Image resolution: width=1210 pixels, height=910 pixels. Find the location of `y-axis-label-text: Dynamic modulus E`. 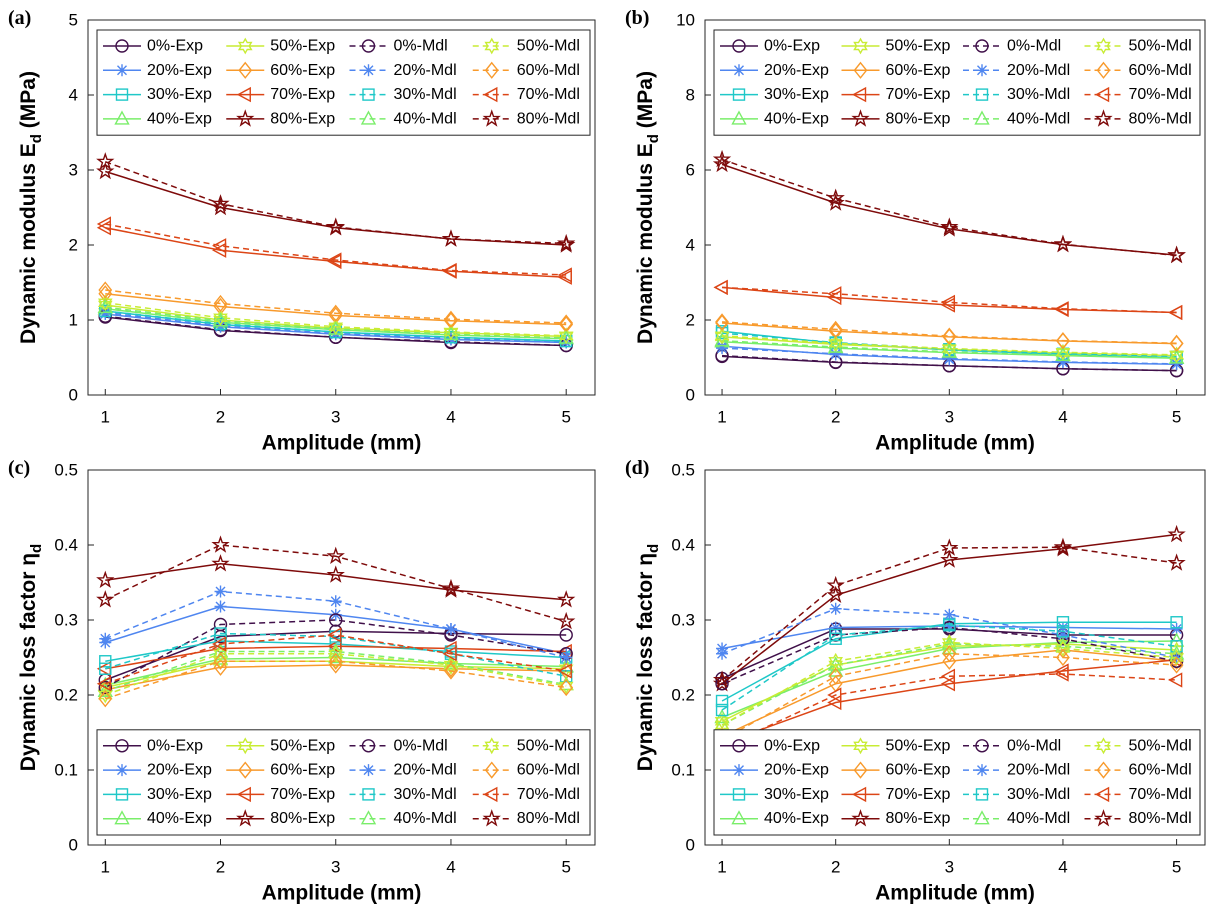

y-axis-label-text: Dynamic modulus E is located at coordinates (645, 243).